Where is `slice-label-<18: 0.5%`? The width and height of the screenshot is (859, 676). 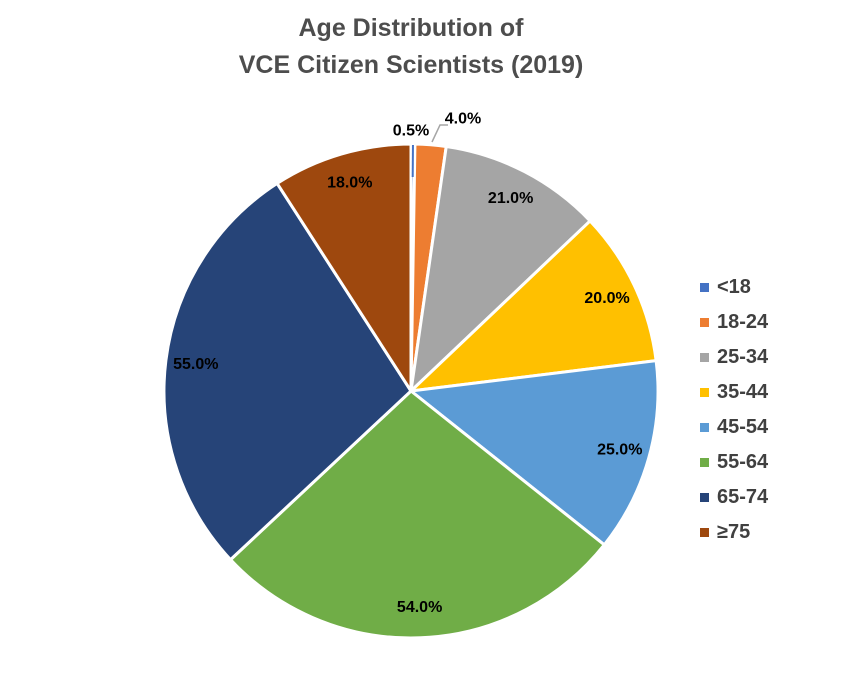
slice-label-<18: 0.5% is located at coordinates (411, 131).